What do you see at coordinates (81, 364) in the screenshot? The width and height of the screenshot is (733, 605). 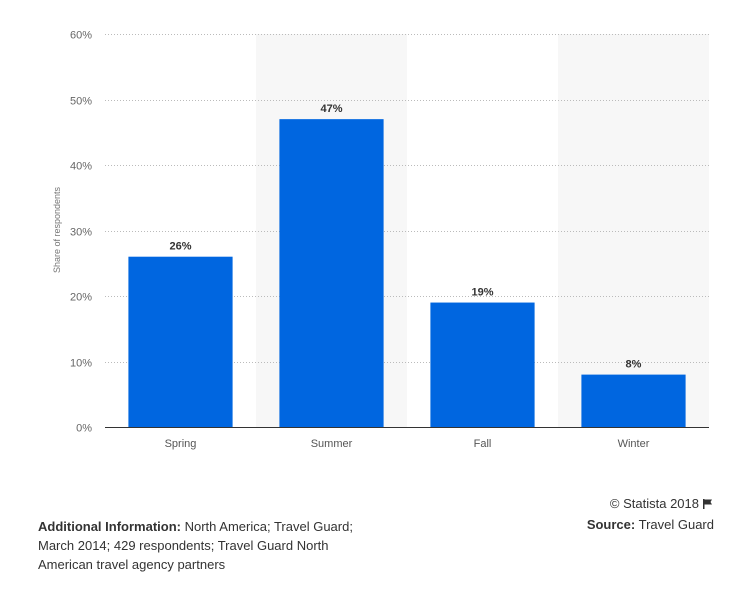 I see `y-tick-label-10: 10%` at bounding box center [81, 364].